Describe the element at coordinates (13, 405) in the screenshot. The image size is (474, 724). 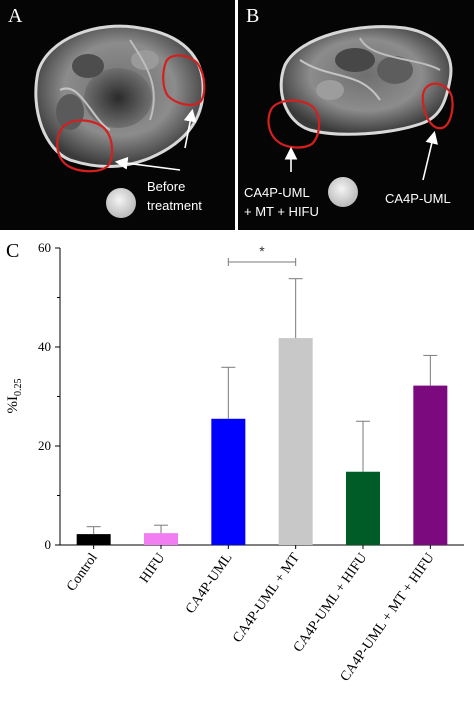
I see `y-axis-label-main: %I` at that location.